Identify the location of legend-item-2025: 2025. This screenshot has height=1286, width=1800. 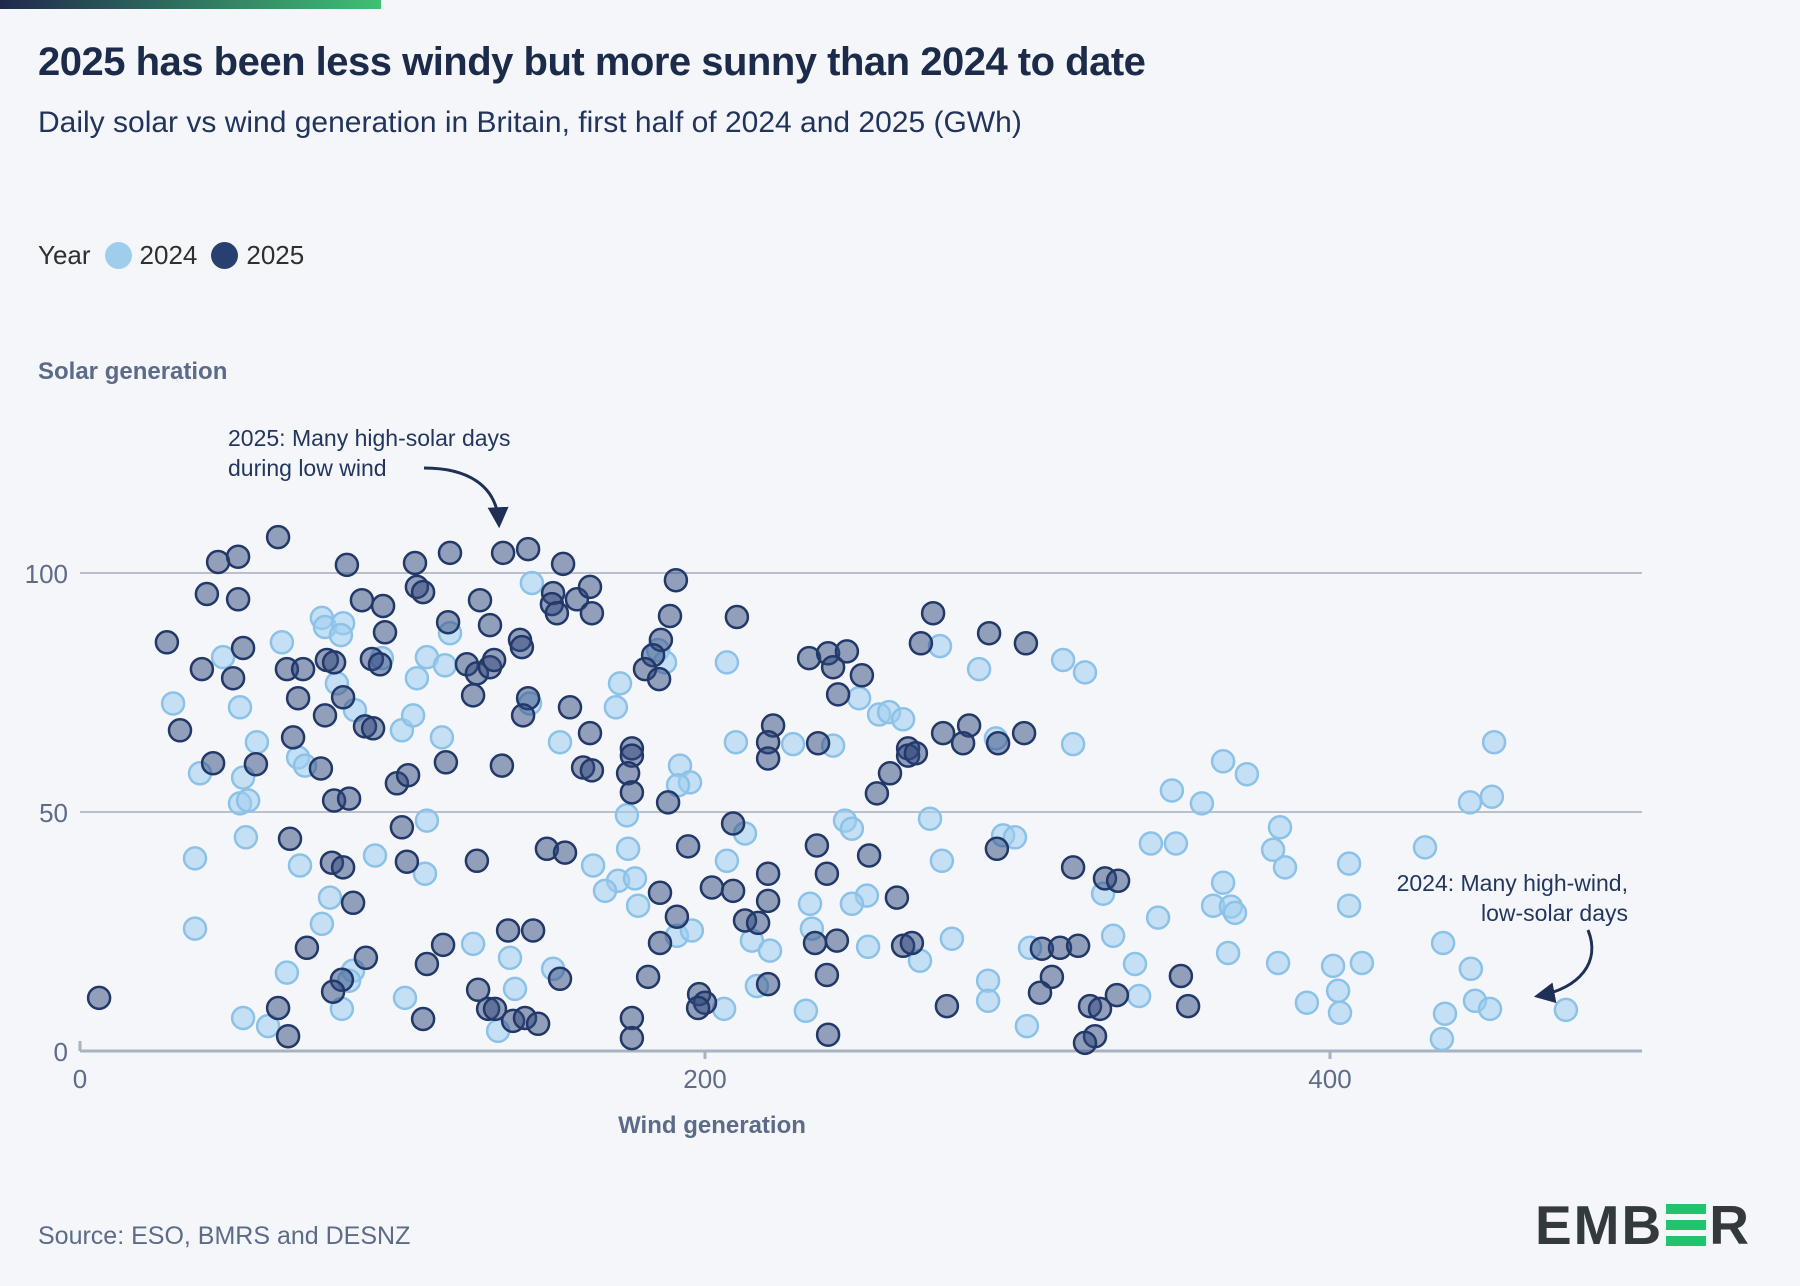
(257, 255).